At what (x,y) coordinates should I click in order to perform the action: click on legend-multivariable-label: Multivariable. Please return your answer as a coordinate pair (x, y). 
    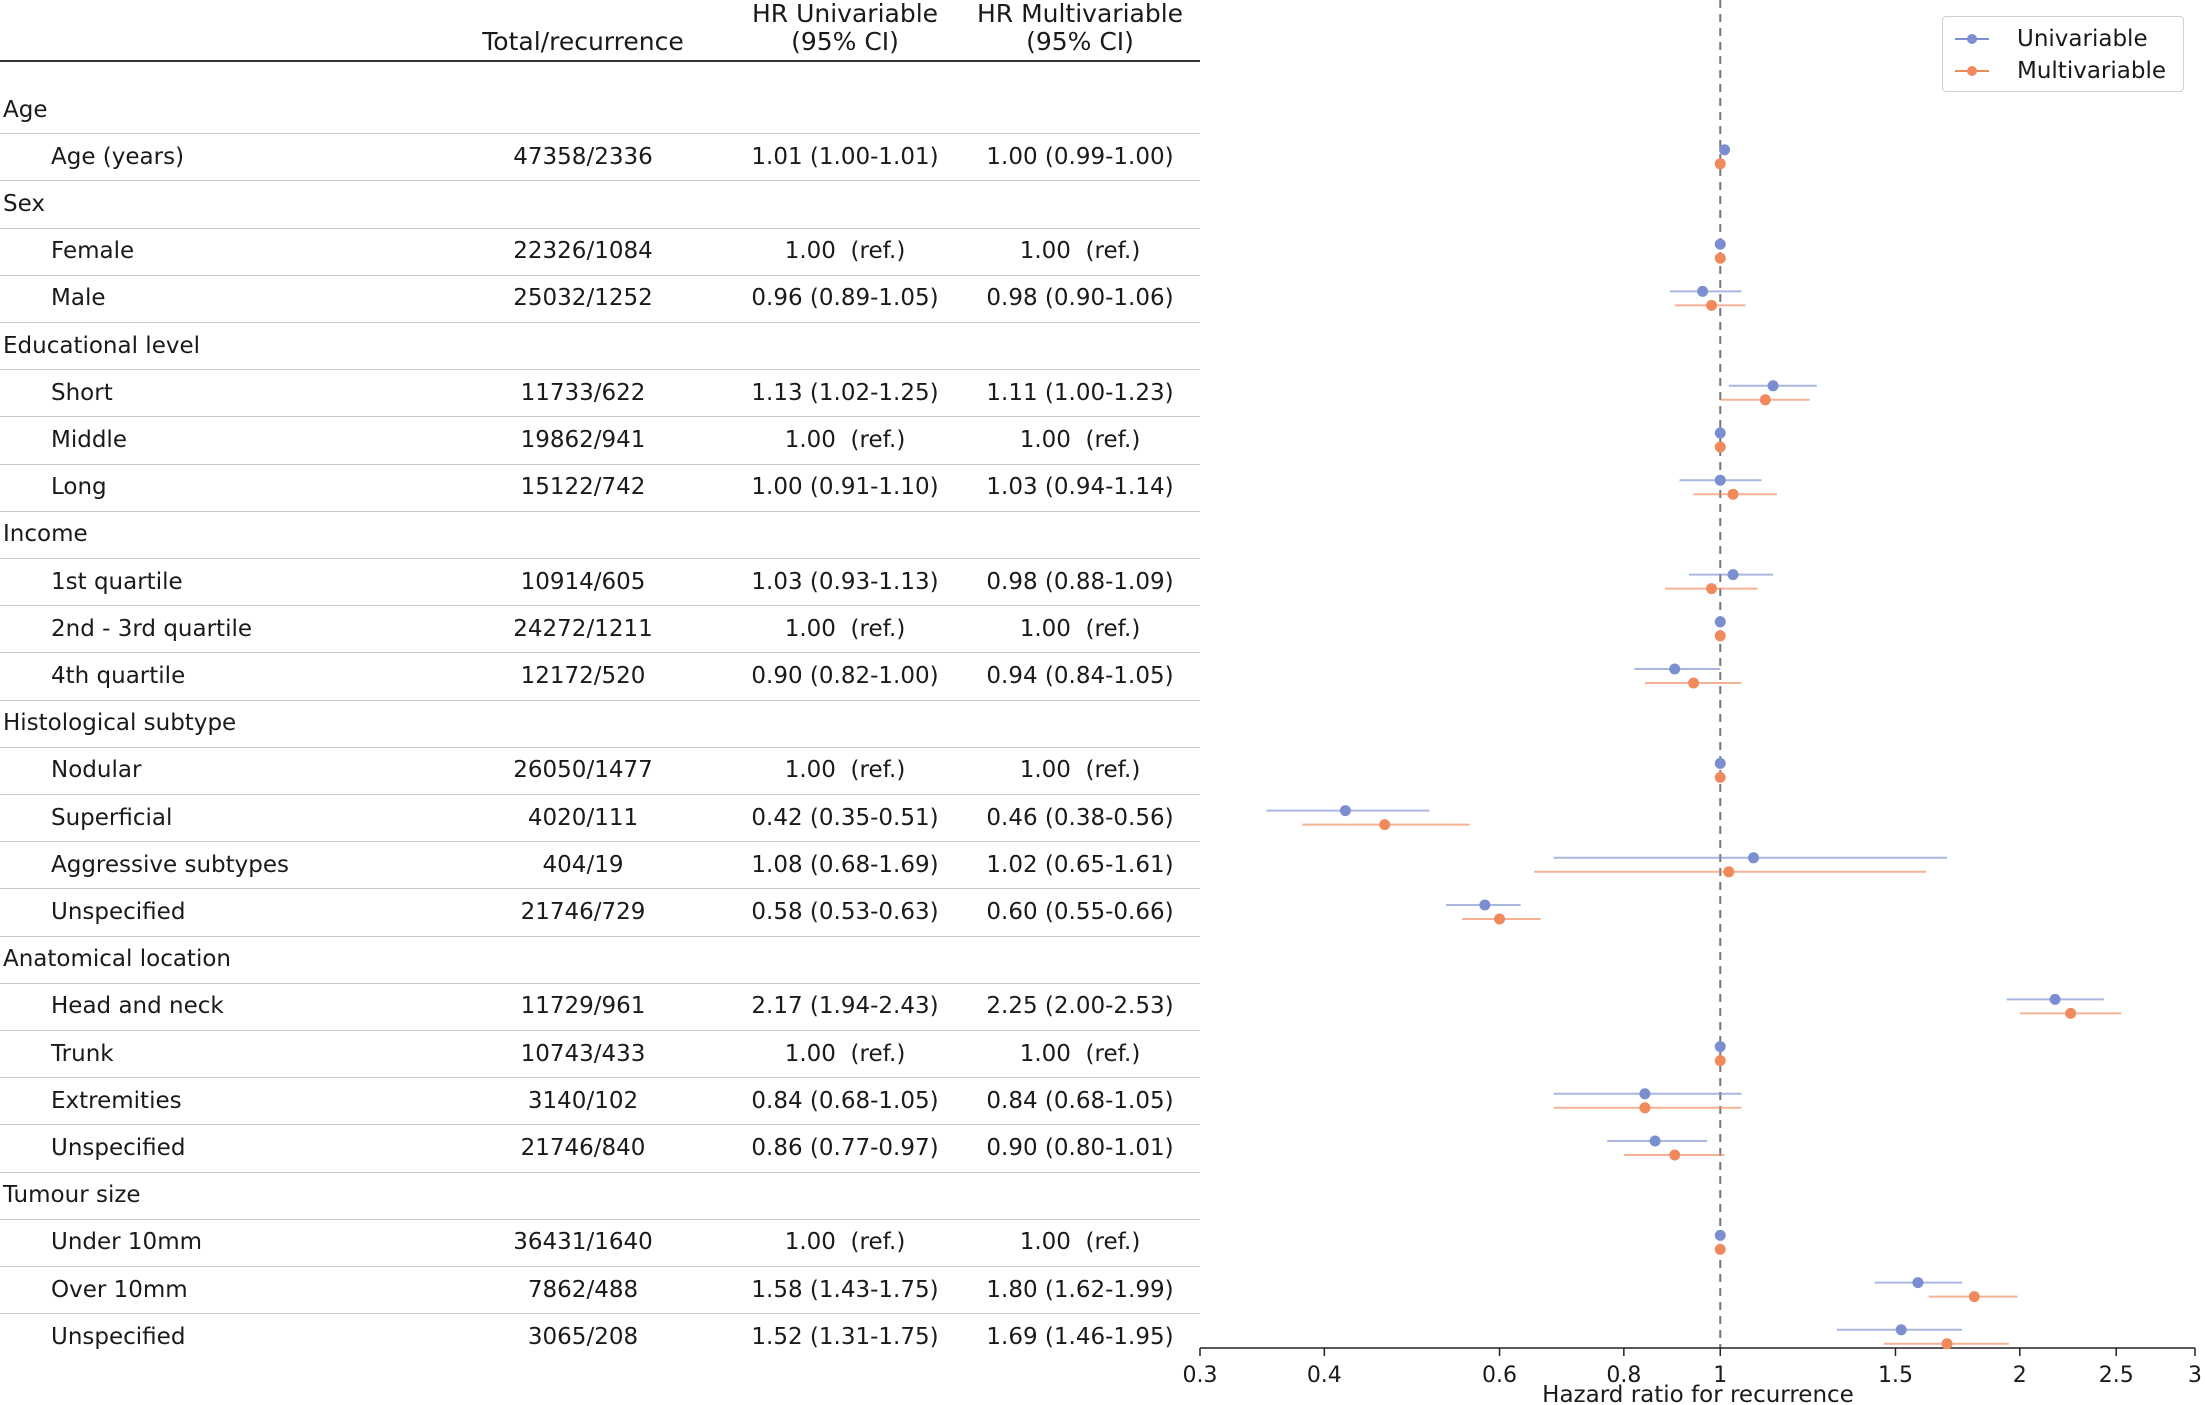
    Looking at the image, I should click on (2092, 71).